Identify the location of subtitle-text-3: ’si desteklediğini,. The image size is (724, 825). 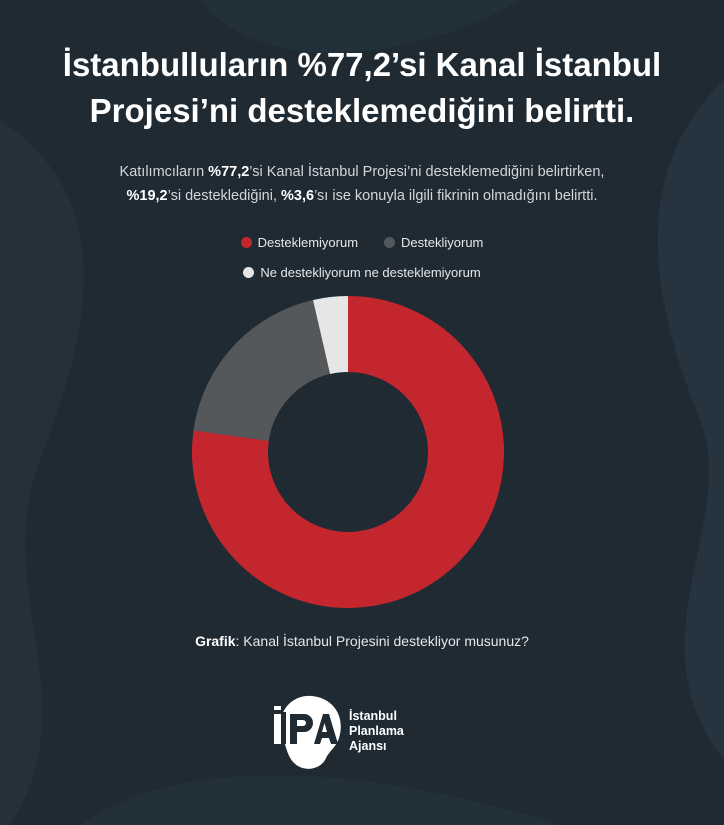
(224, 196).